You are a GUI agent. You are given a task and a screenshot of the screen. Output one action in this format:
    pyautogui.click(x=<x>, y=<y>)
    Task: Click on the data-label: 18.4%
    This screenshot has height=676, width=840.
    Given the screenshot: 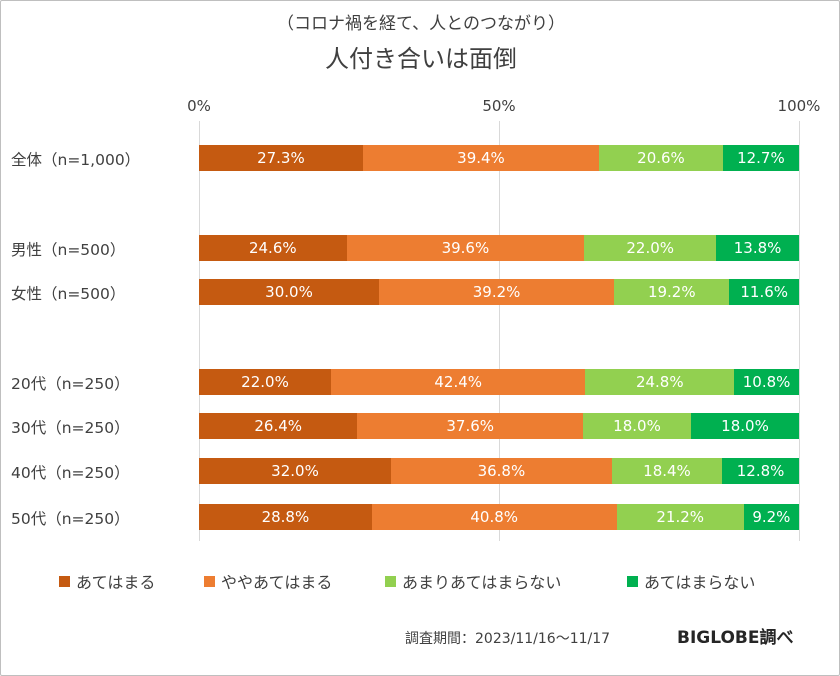 What is the action you would take?
    pyautogui.click(x=667, y=471)
    